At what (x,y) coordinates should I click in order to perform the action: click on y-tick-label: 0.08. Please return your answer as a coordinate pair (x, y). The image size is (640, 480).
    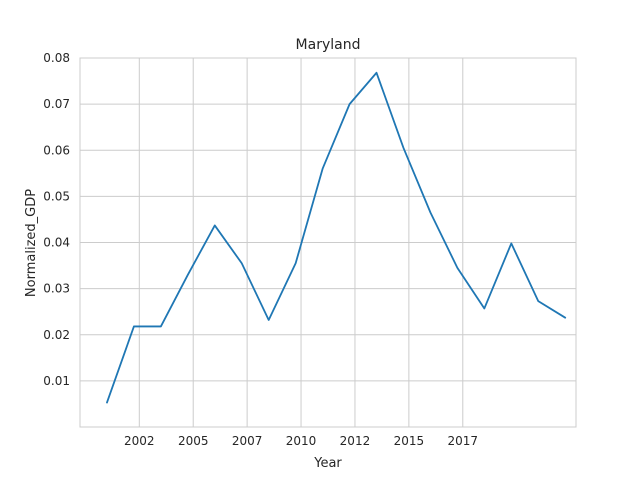
    Looking at the image, I should click on (56, 58).